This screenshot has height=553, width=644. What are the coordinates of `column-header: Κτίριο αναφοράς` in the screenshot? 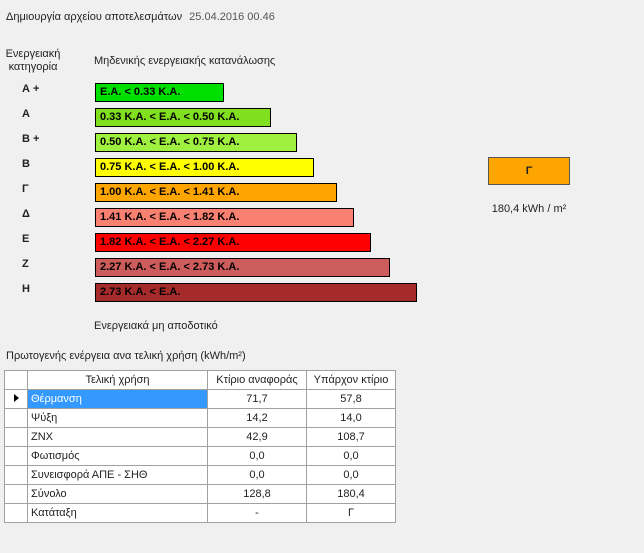 It's located at (257, 380).